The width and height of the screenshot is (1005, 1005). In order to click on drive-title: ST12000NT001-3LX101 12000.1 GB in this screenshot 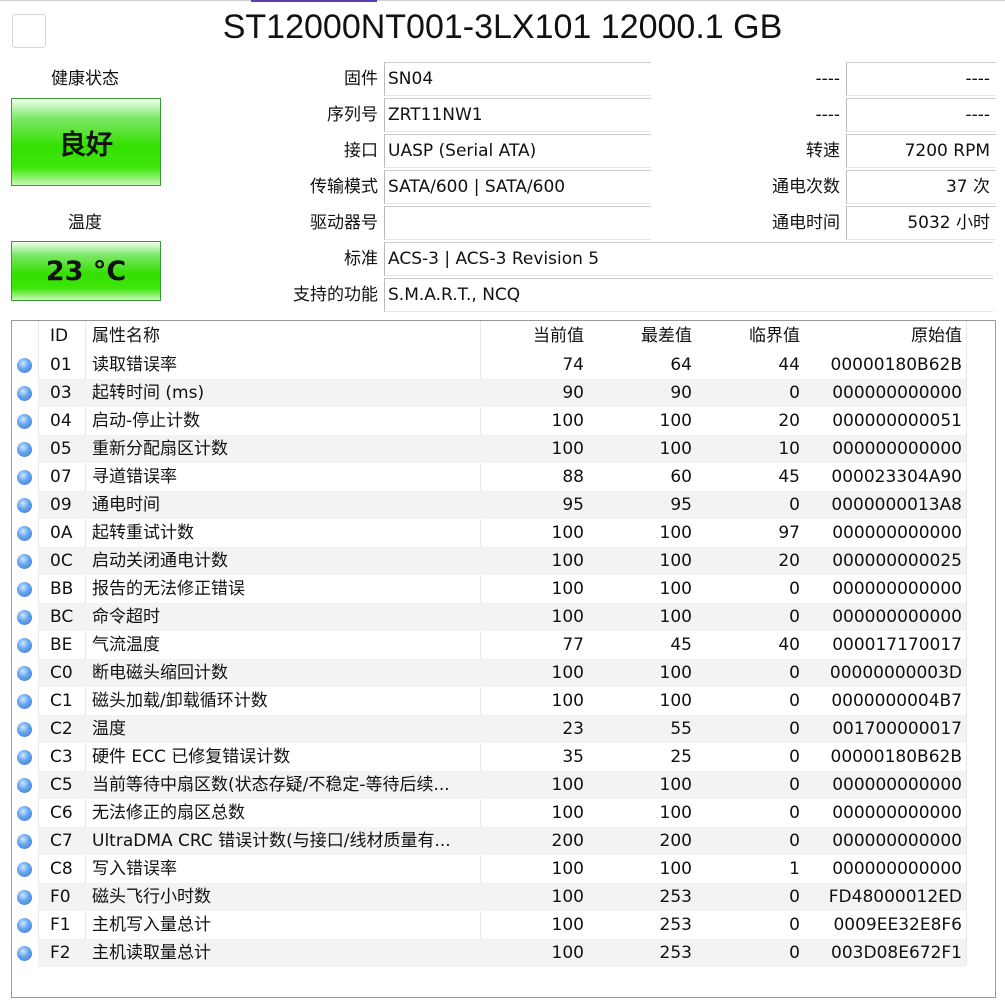, I will do `click(502, 27)`.